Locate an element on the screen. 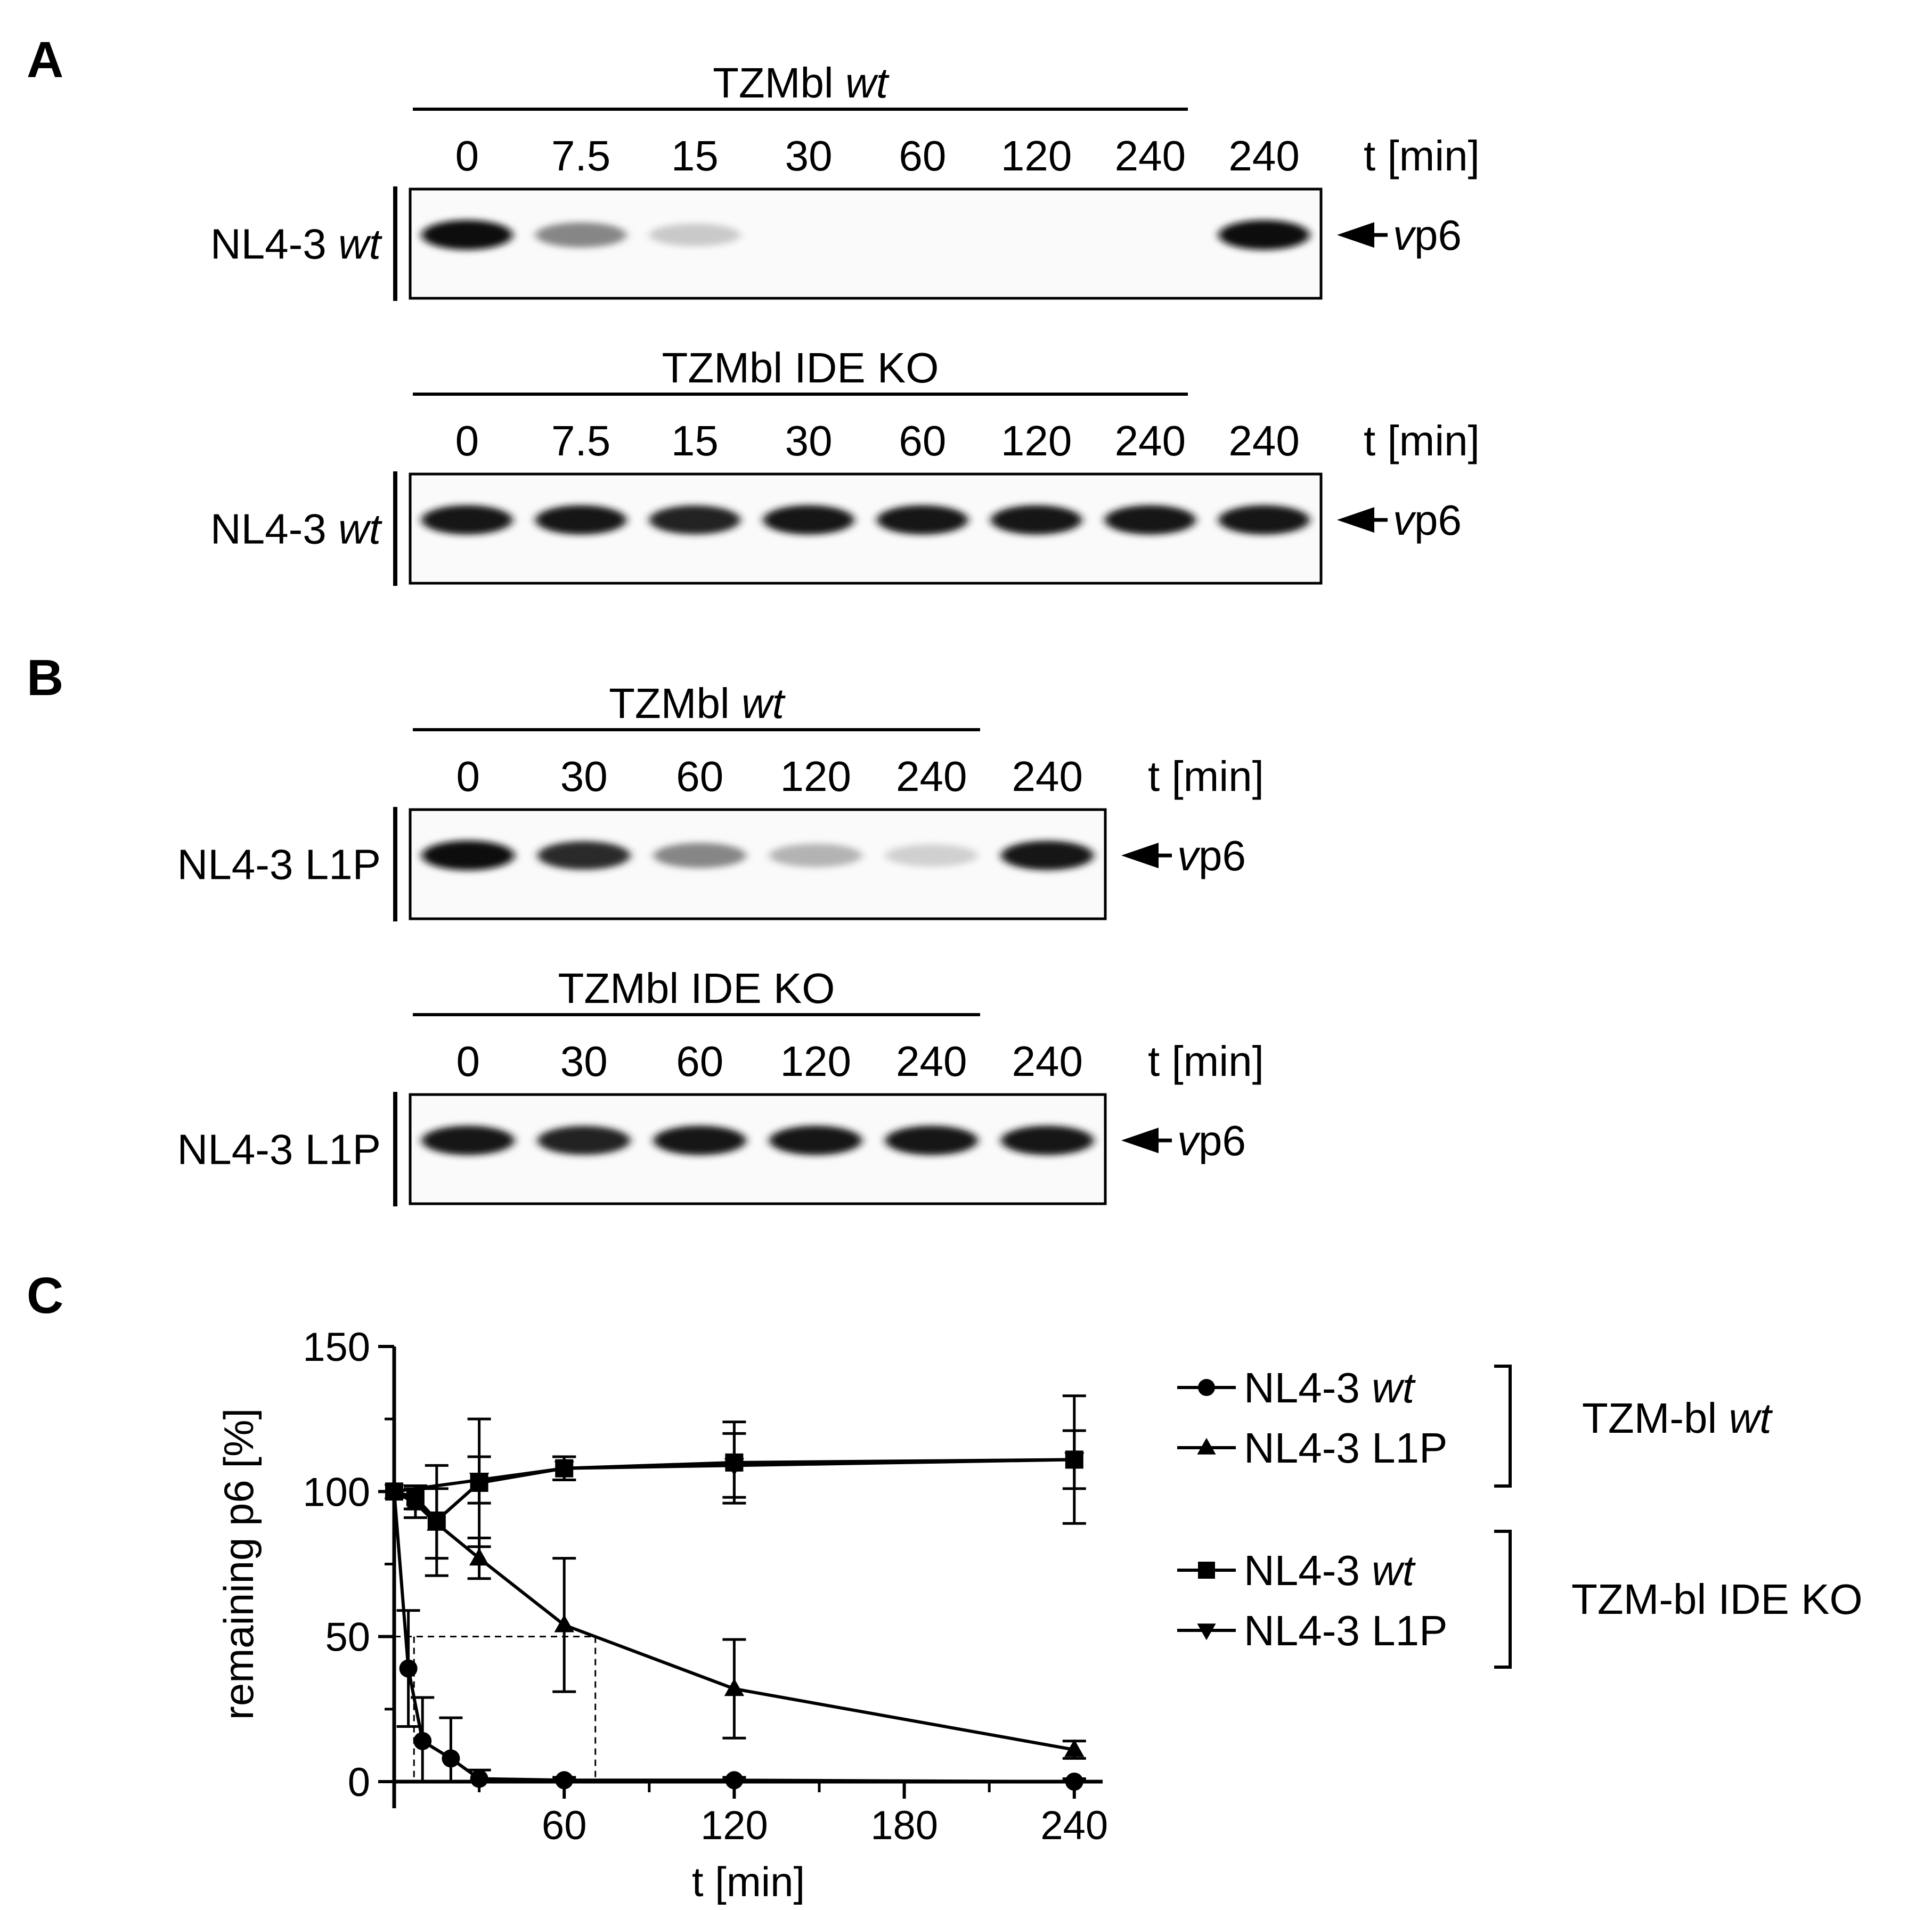  legend-label-pre: NL4-3 L1P is located at coordinates (1345, 1448).